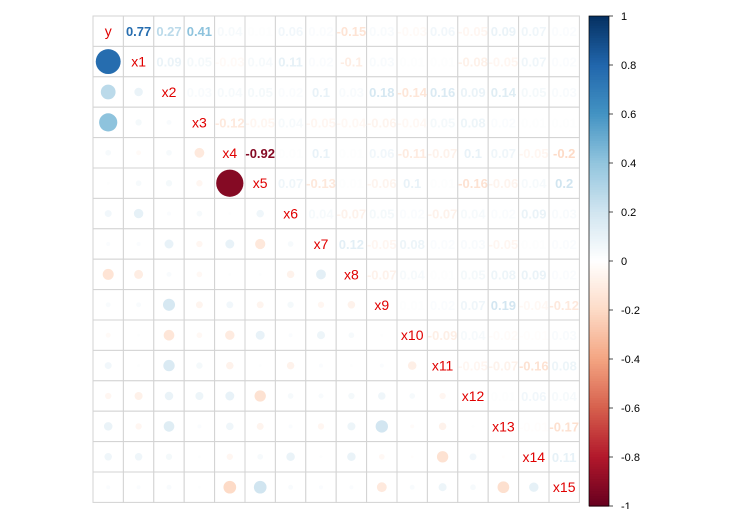  I want to click on corr-value: -0.92, so click(260, 153).